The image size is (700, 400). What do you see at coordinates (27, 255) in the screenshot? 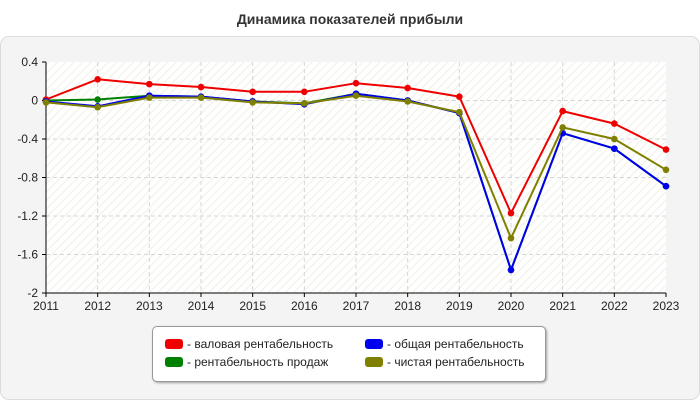
I see `y-tick-label: -1.6` at bounding box center [27, 255].